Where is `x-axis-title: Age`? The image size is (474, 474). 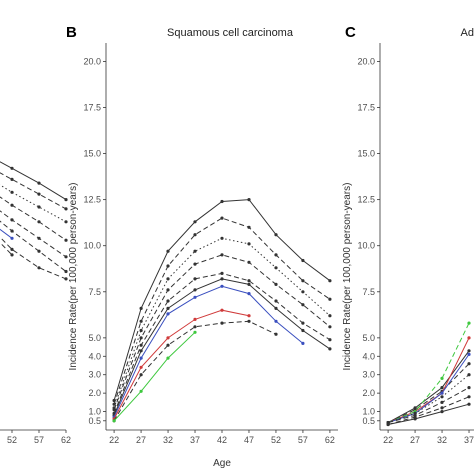 x-axis-title: Age is located at coordinates (222, 463).